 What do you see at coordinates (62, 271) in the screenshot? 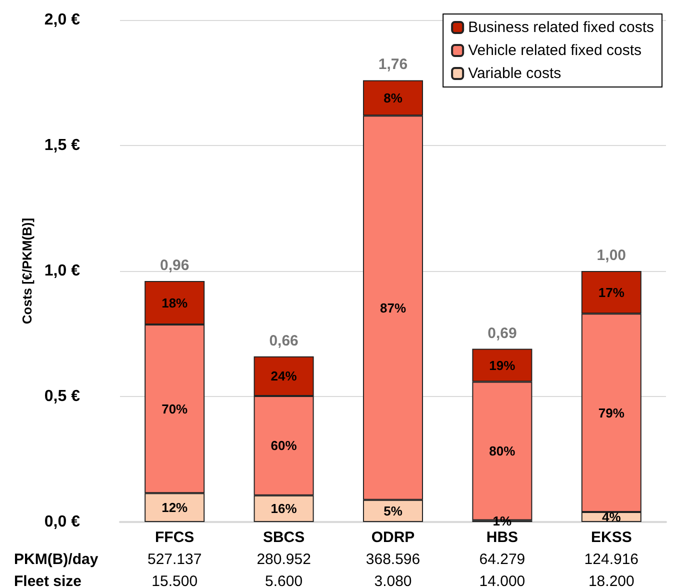
I see `y-tick-label: 1,0 €` at bounding box center [62, 271].